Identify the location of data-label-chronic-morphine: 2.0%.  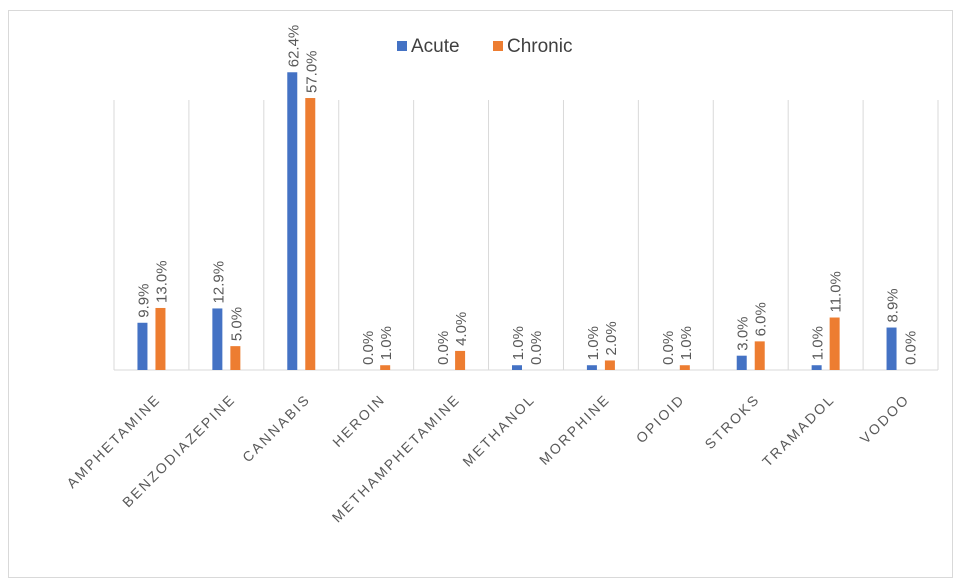
(611, 338).